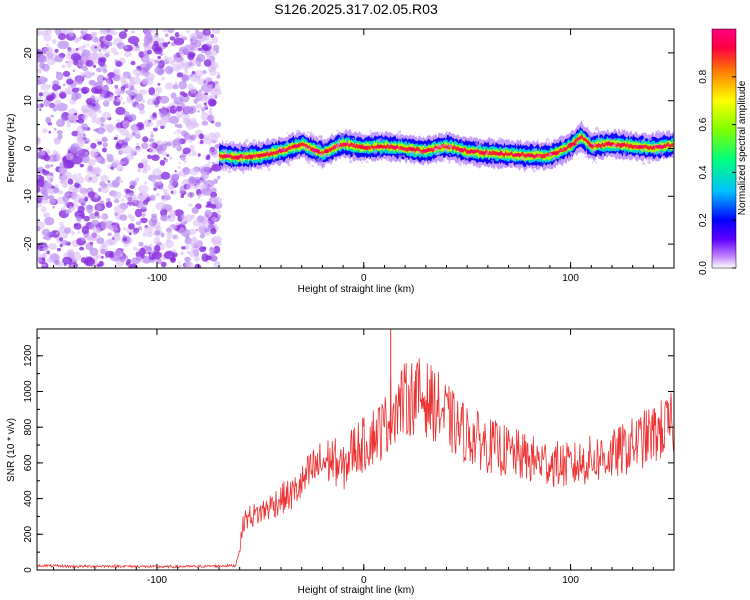  I want to click on y-tick-label: 1000, so click(28, 391).